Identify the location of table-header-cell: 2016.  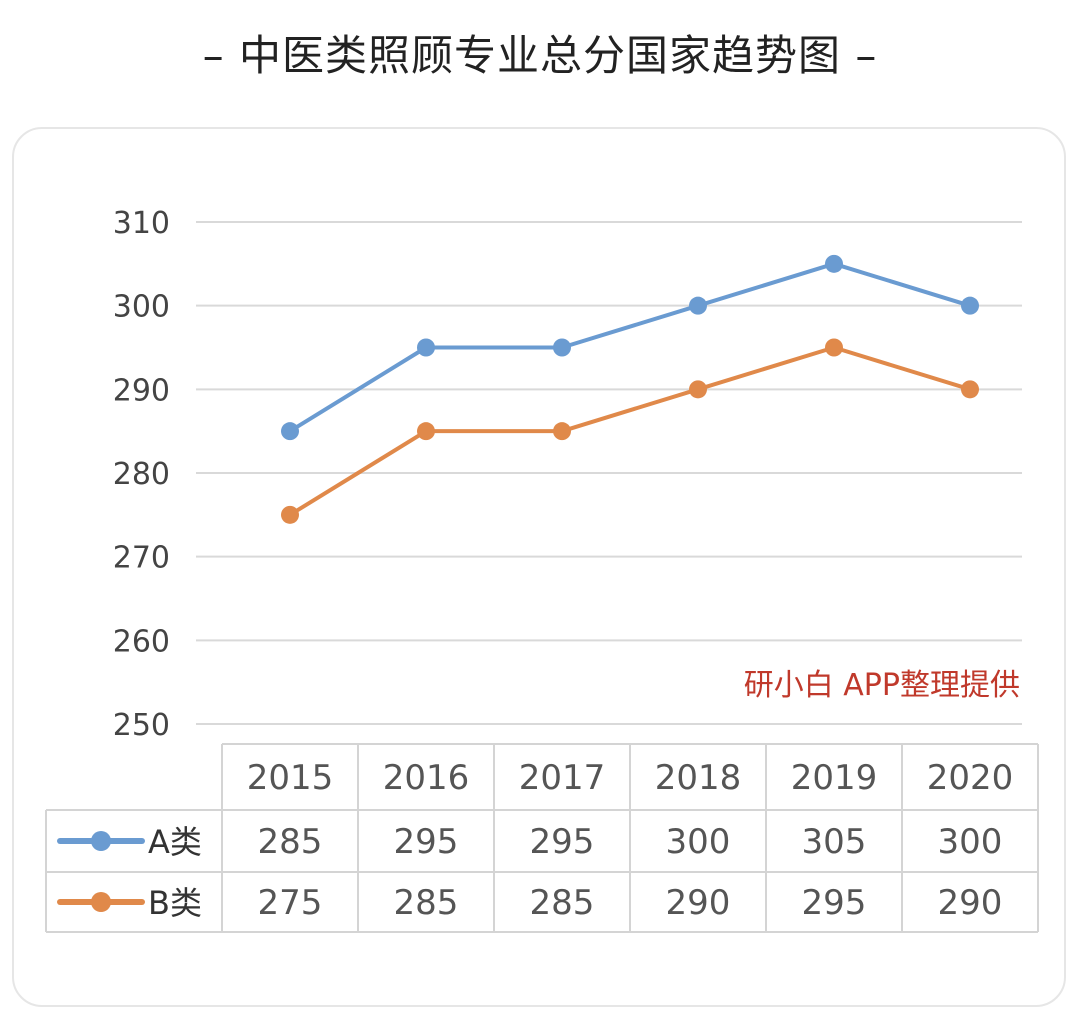
(426, 778).